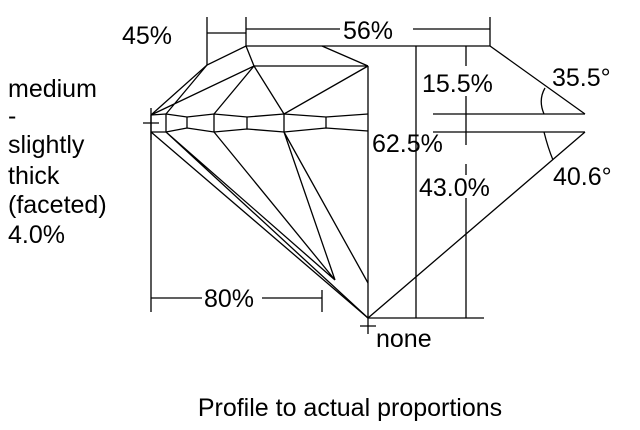  What do you see at coordinates (46, 145) in the screenshot?
I see `girdle-line: slightly` at bounding box center [46, 145].